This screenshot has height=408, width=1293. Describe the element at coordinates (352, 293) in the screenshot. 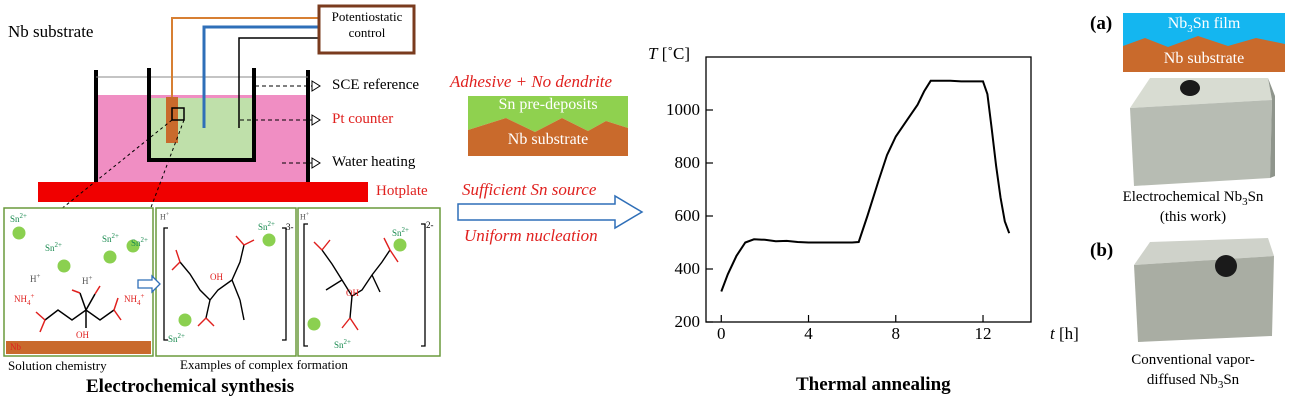

I see `oh-label-3: OH` at that location.